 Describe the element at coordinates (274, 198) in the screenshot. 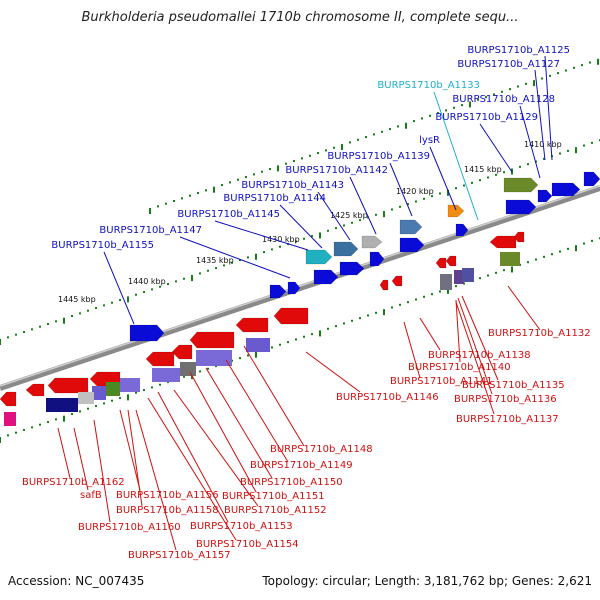

I see `gene-label: BURPS1710b_A1144` at that location.